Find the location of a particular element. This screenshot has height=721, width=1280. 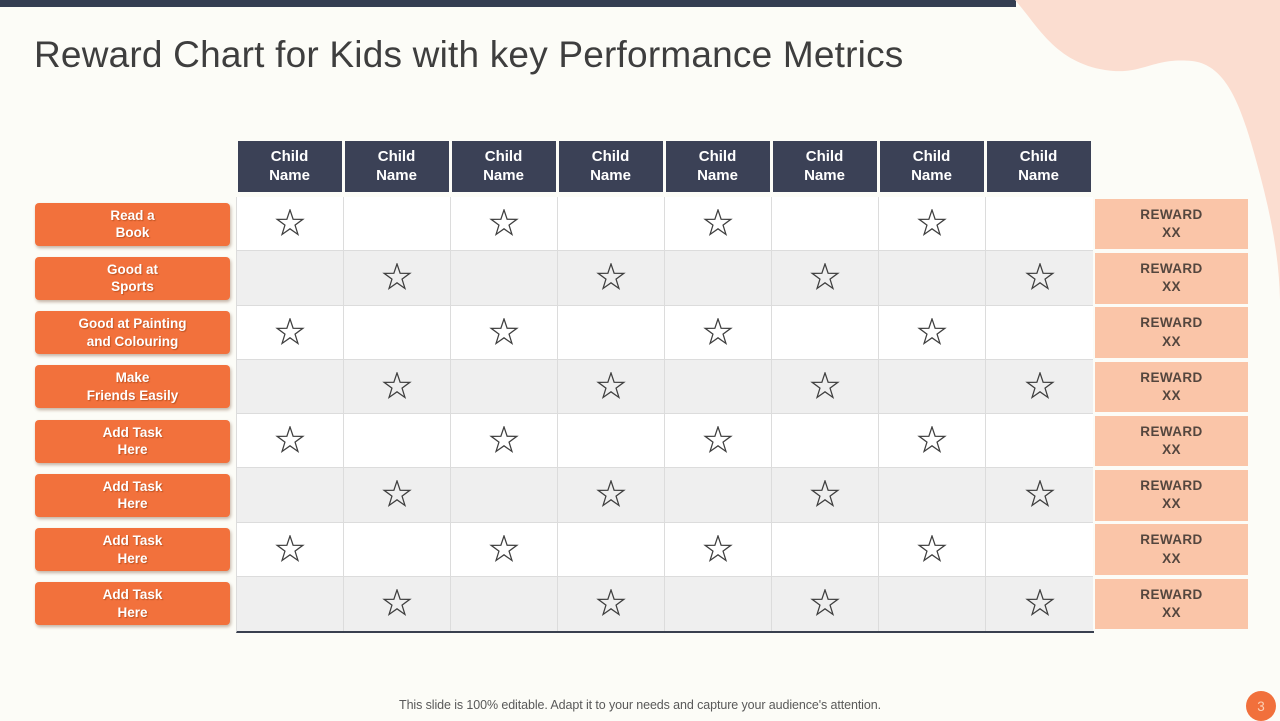

task-button: Read a Book is located at coordinates (132, 224).